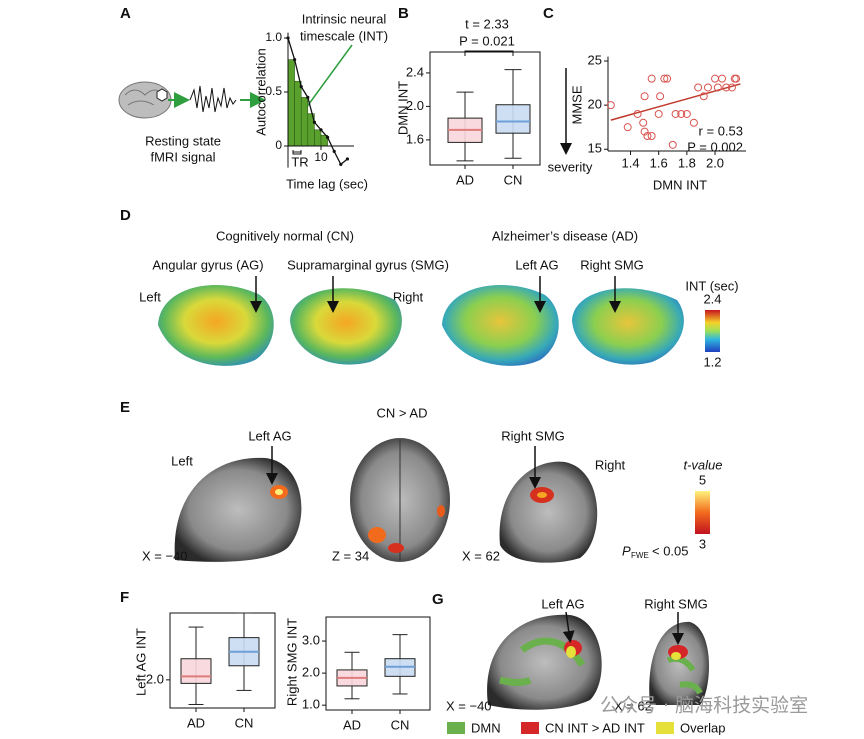 The height and width of the screenshot is (739, 864). I want to click on legend-label: DMN, so click(486, 727).